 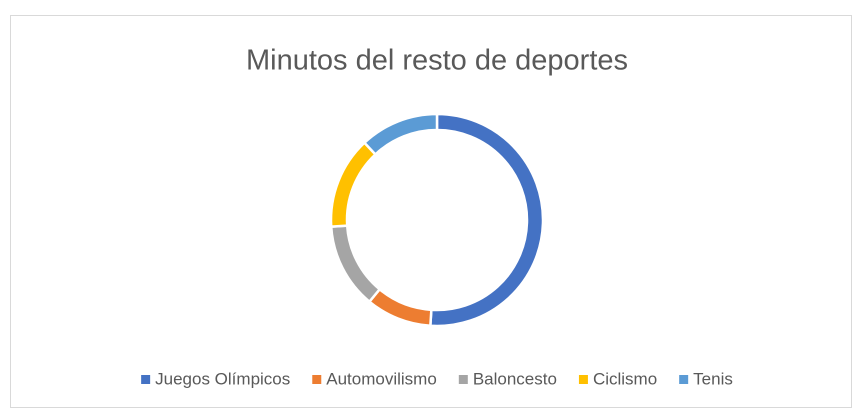 I want to click on legend-label: Automovilismo, so click(x=381, y=378).